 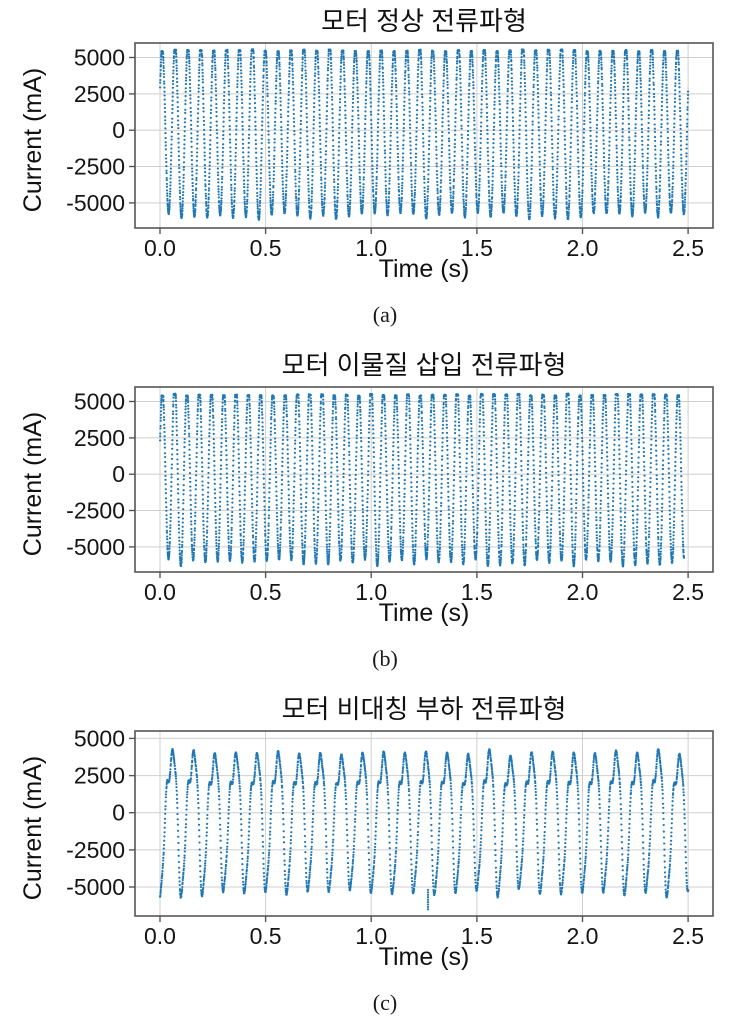 I want to click on x-axis-label-a: Time (s), so click(x=424, y=269).